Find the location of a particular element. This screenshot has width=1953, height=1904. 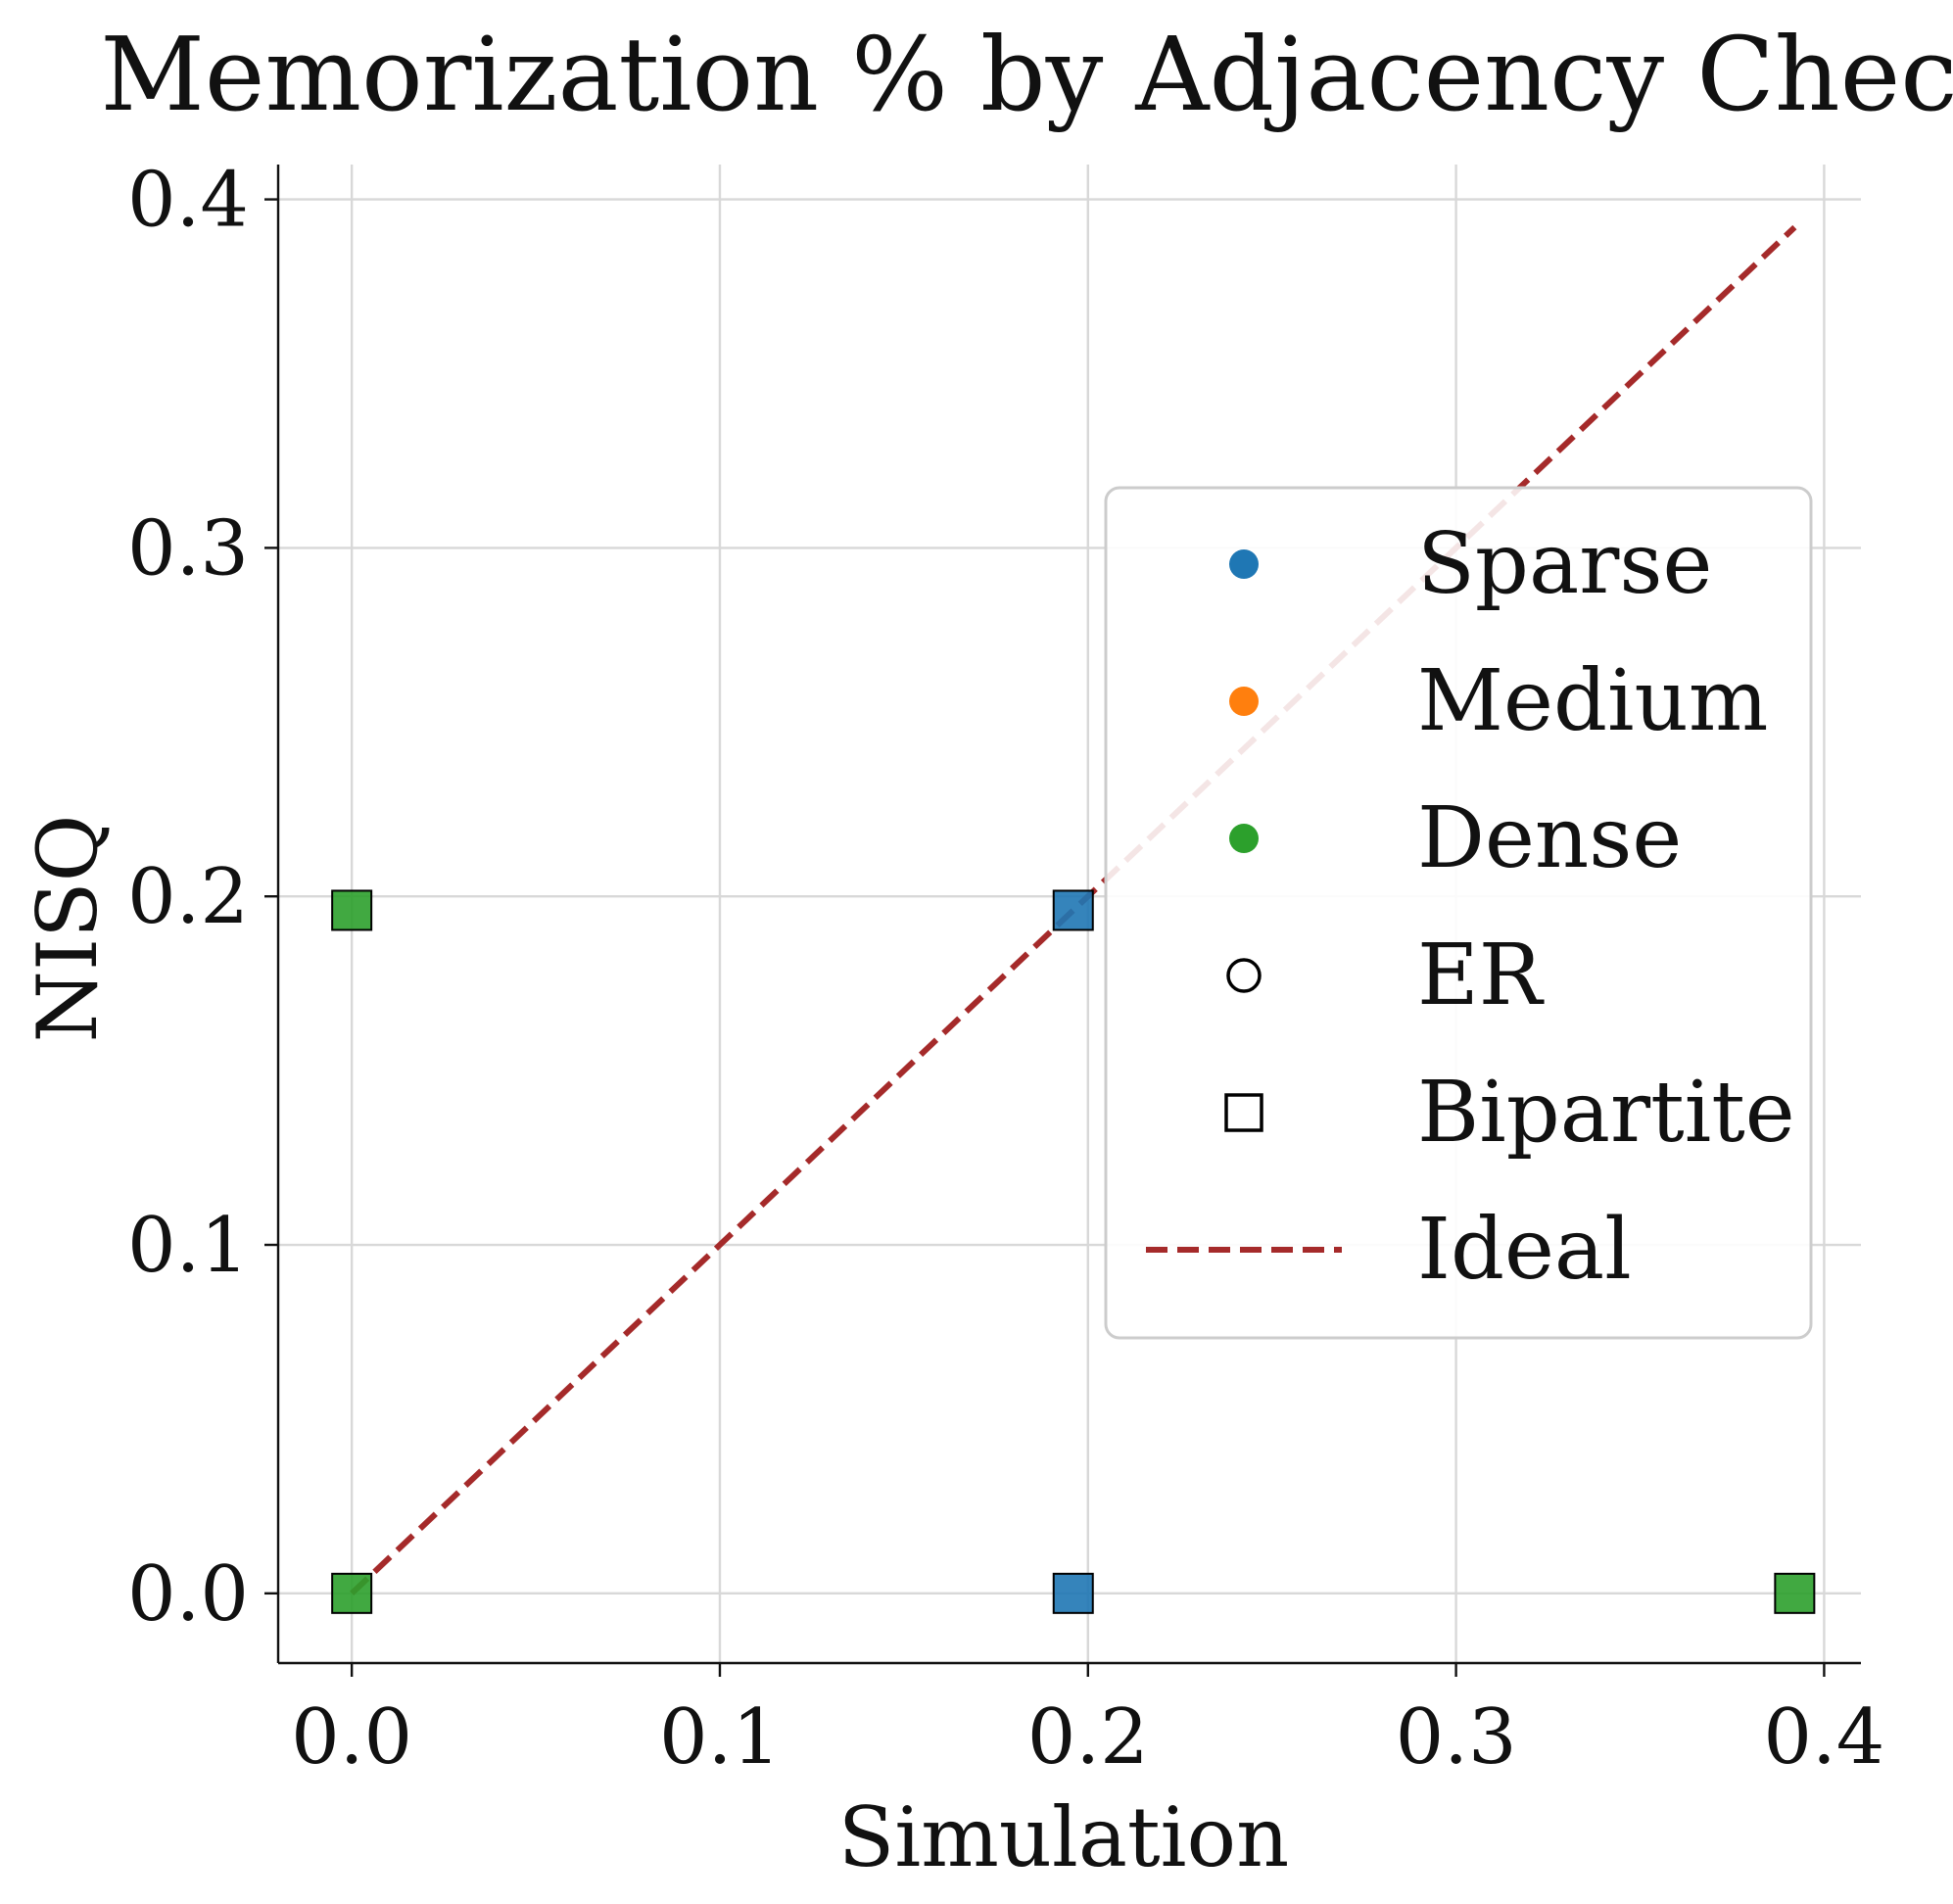

chart-title: Memorization % by Adjacency Check is located at coordinates (1026, 74).